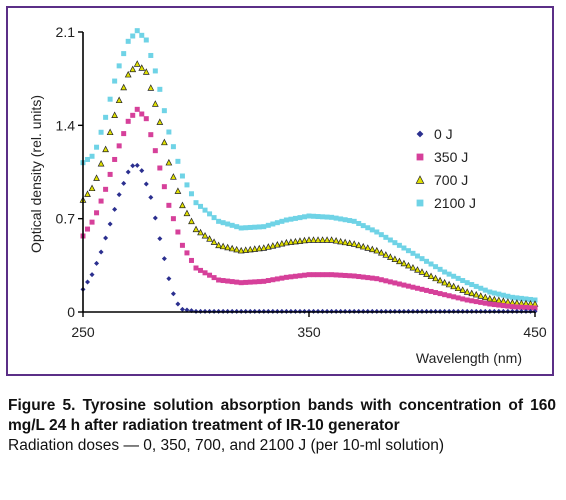 This screenshot has height=500, width=566. I want to click on x-tick-label: 450, so click(535, 332).